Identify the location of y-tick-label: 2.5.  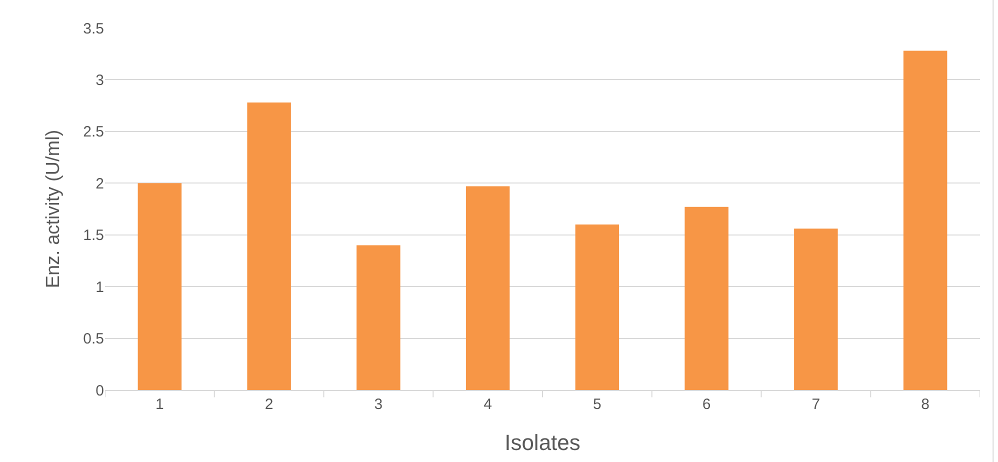
(93, 132).